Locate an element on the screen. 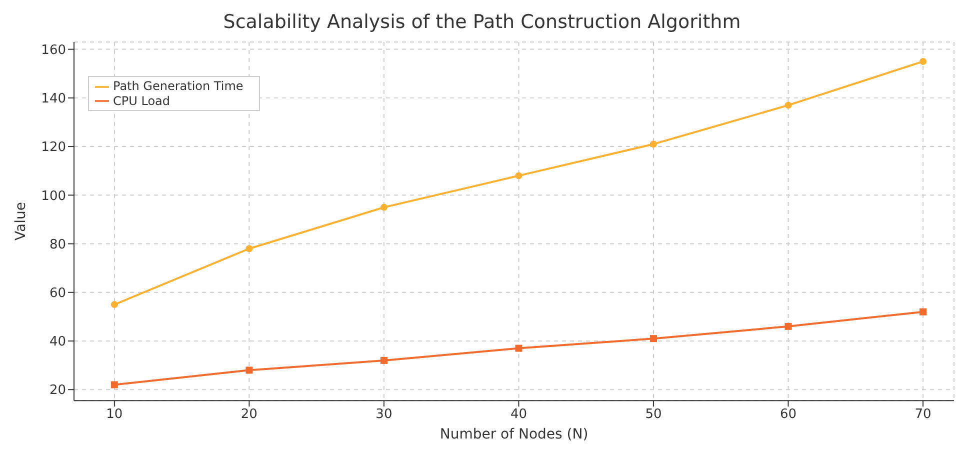 The height and width of the screenshot is (476, 964). x-tick-label: 50 is located at coordinates (653, 414).